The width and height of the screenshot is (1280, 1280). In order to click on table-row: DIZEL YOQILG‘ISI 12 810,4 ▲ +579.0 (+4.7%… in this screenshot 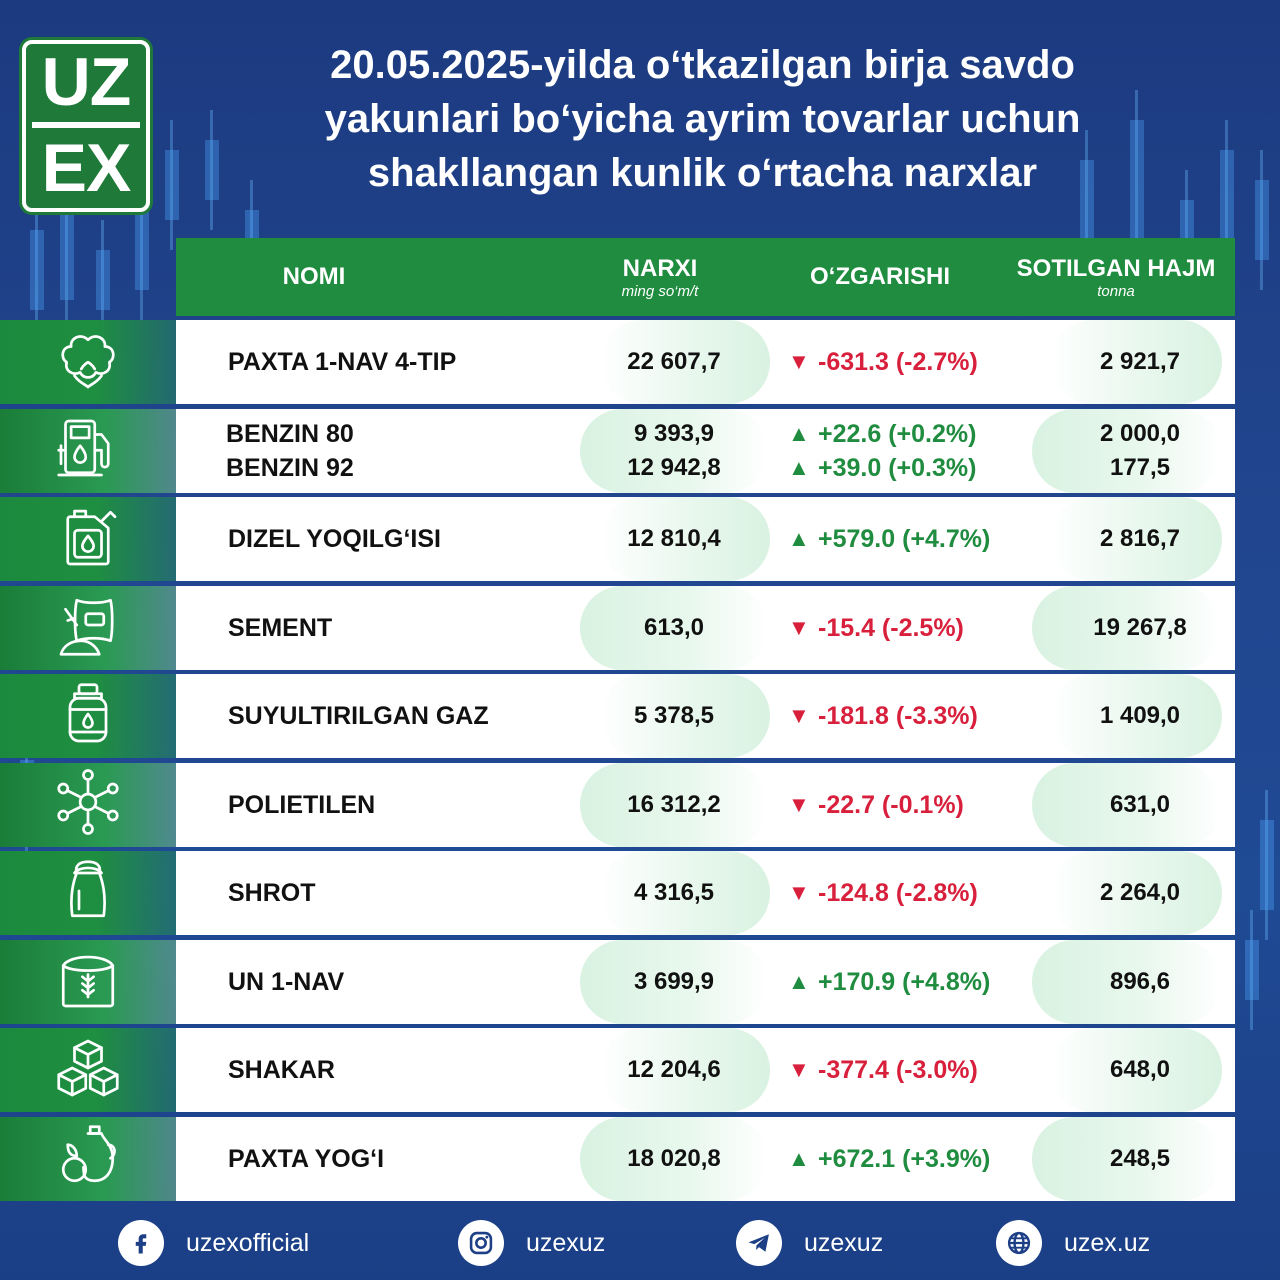, I will do `click(617, 539)`.